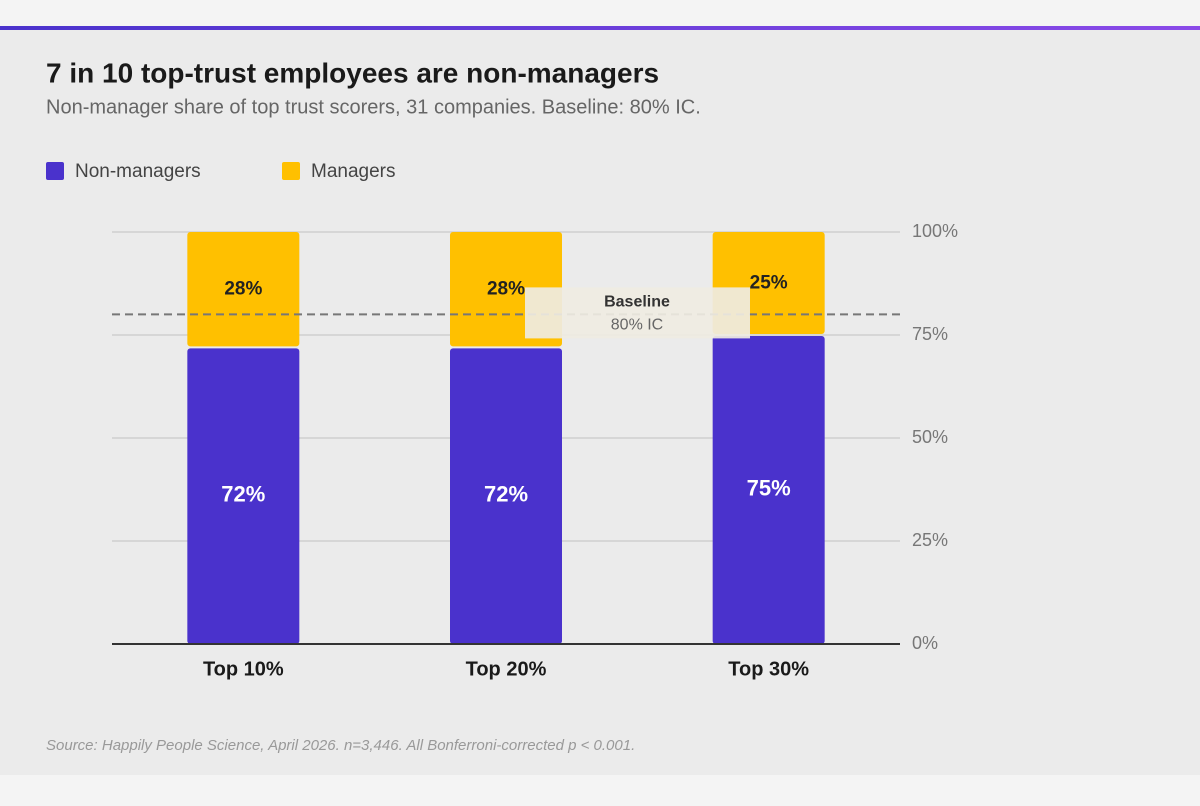 This screenshot has width=1200, height=806. I want to click on x-tick-label: Top 10%, so click(243, 669).